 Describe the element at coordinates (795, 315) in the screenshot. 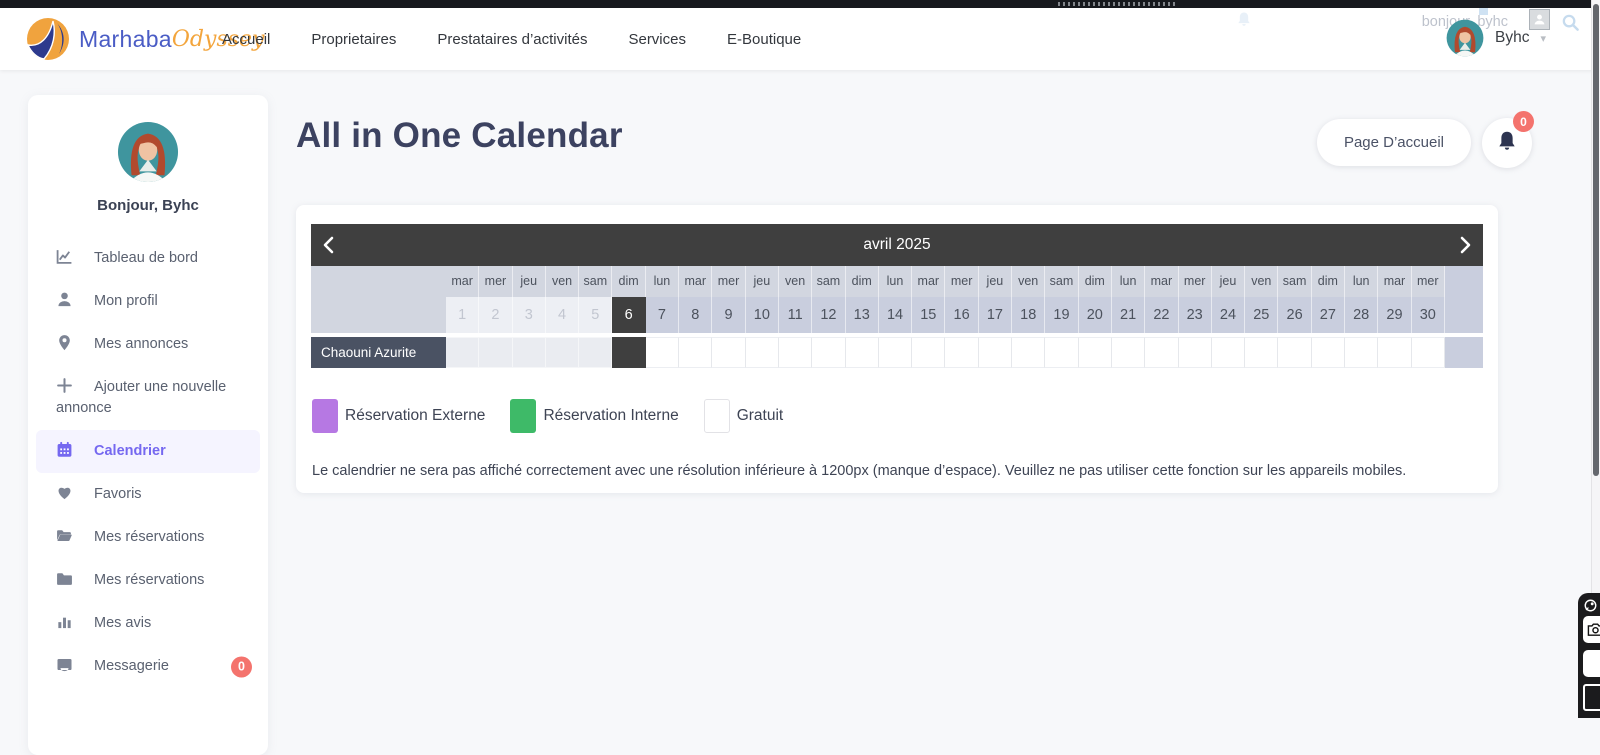

I see `date-cell: 11` at that location.